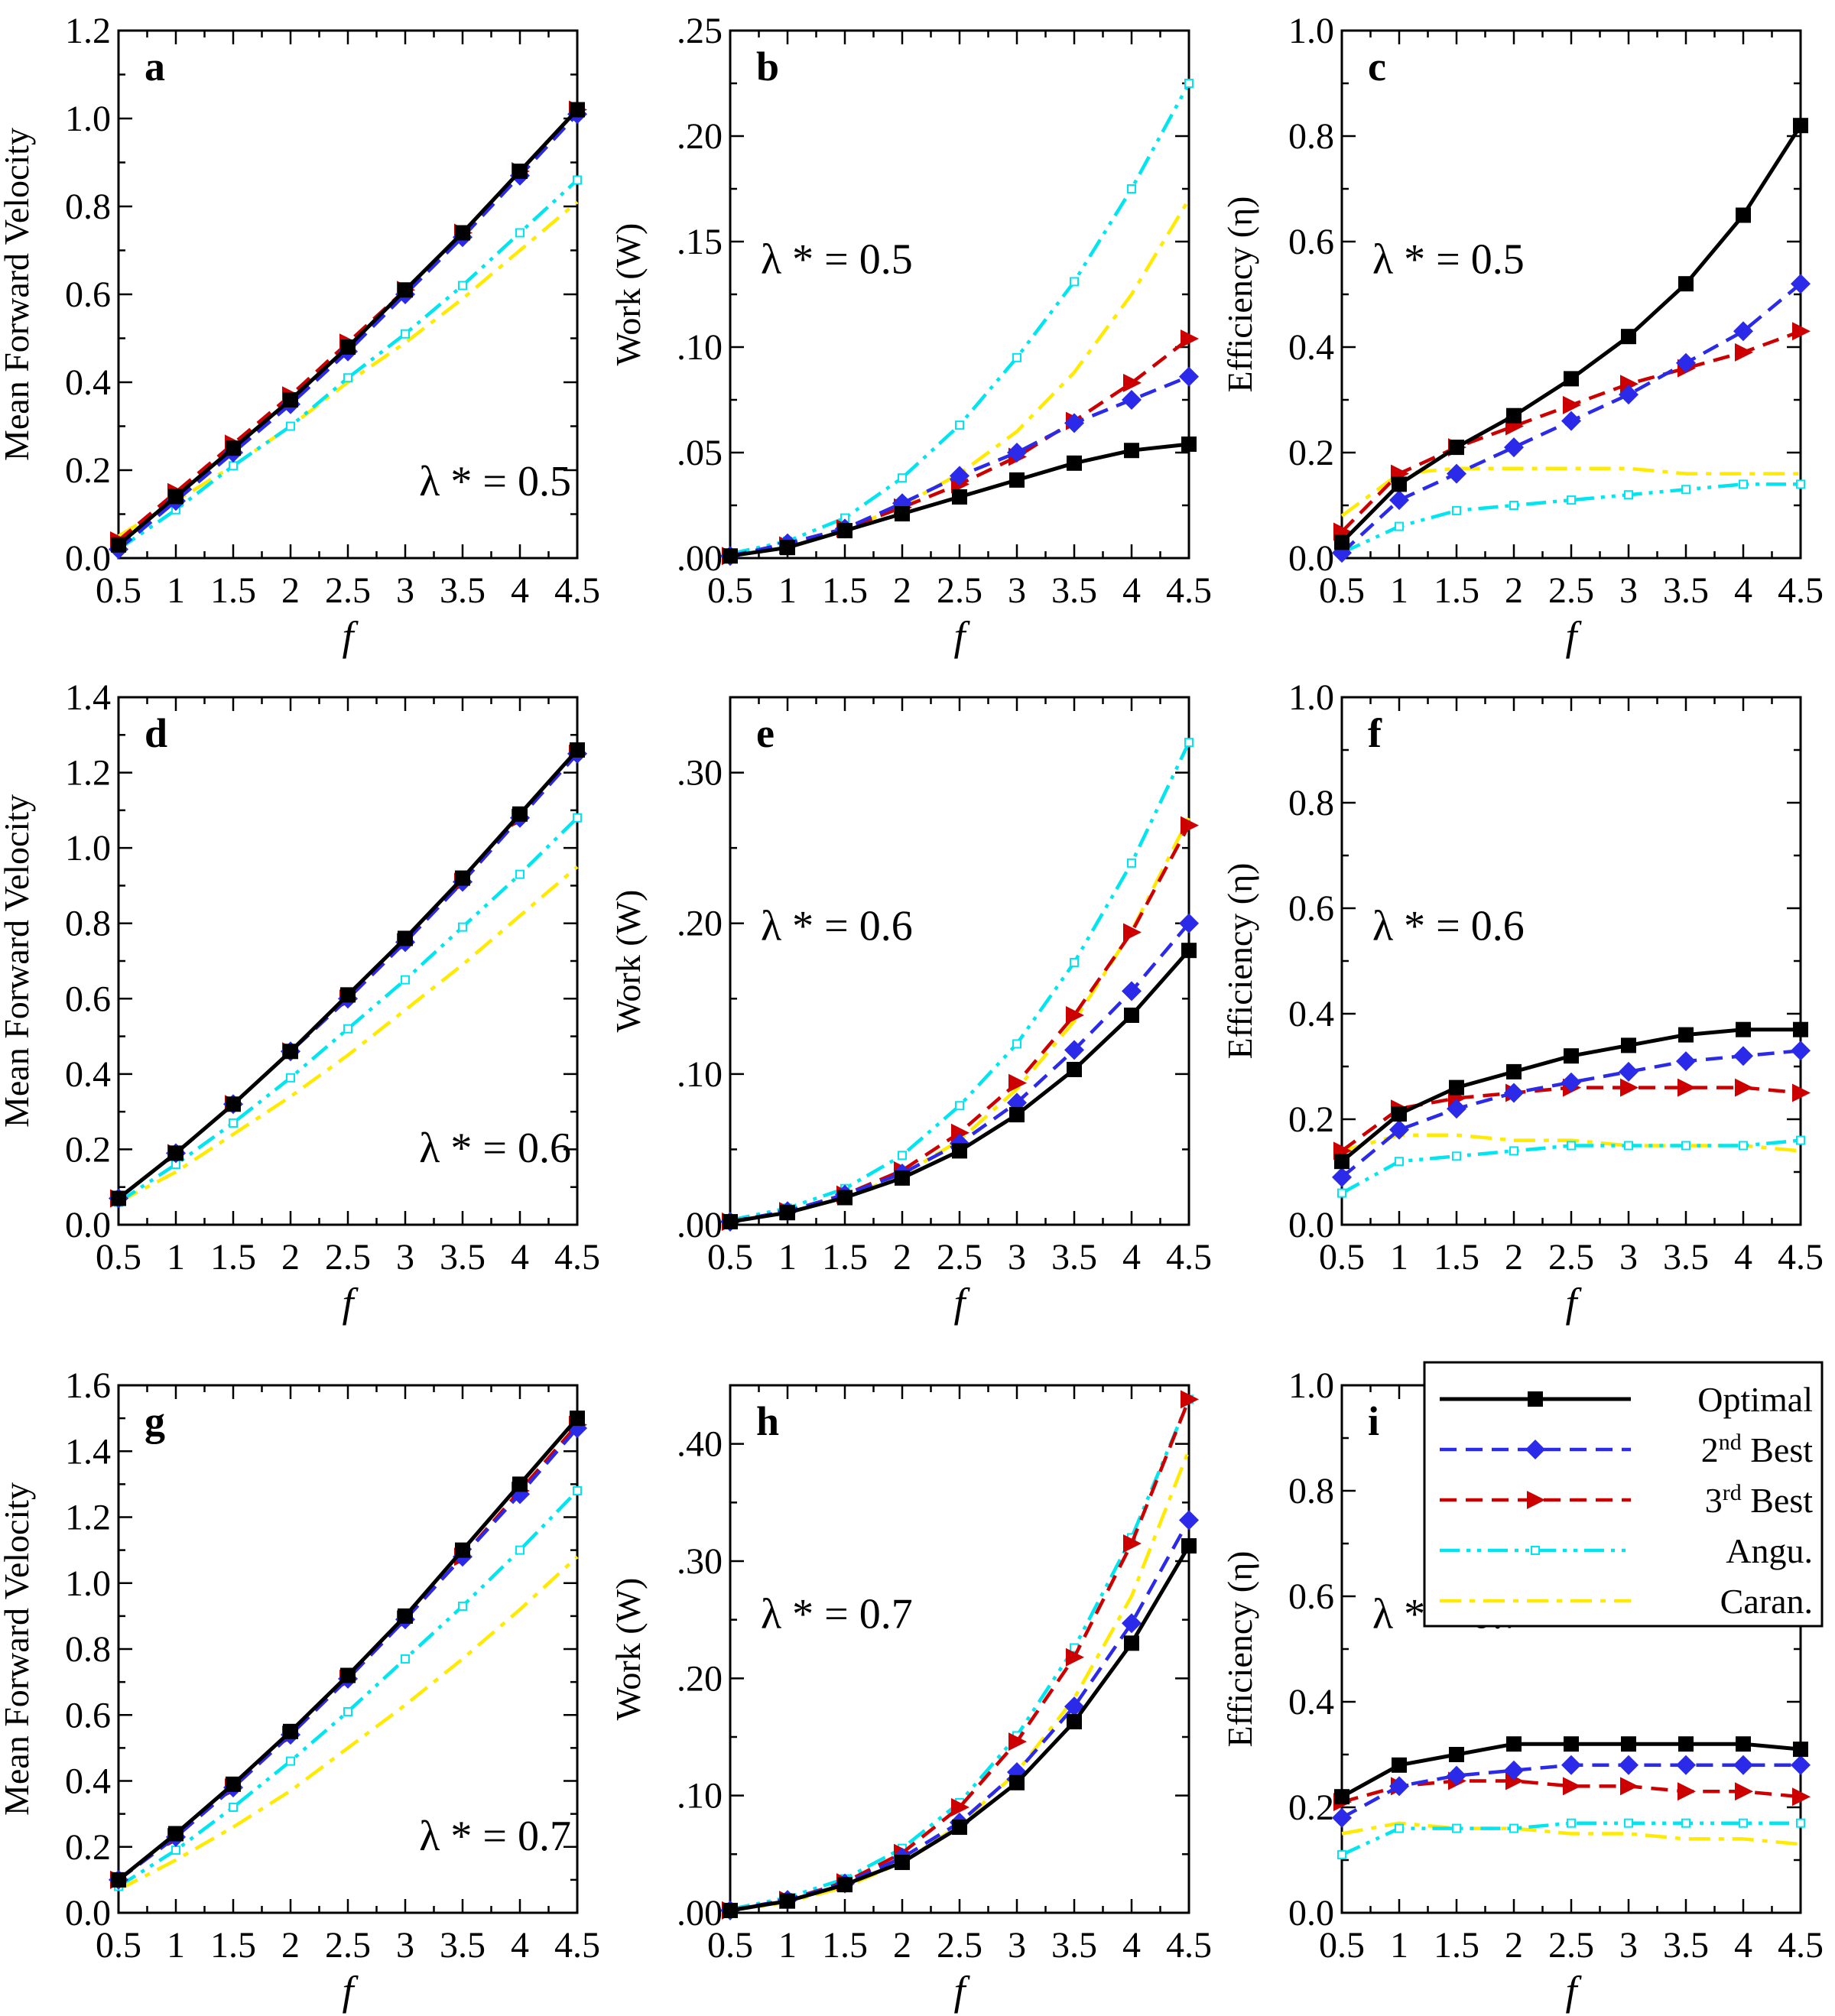 The height and width of the screenshot is (2016, 1835). What do you see at coordinates (1571, 1113) in the screenshot?
I see `series-second` at bounding box center [1571, 1113].